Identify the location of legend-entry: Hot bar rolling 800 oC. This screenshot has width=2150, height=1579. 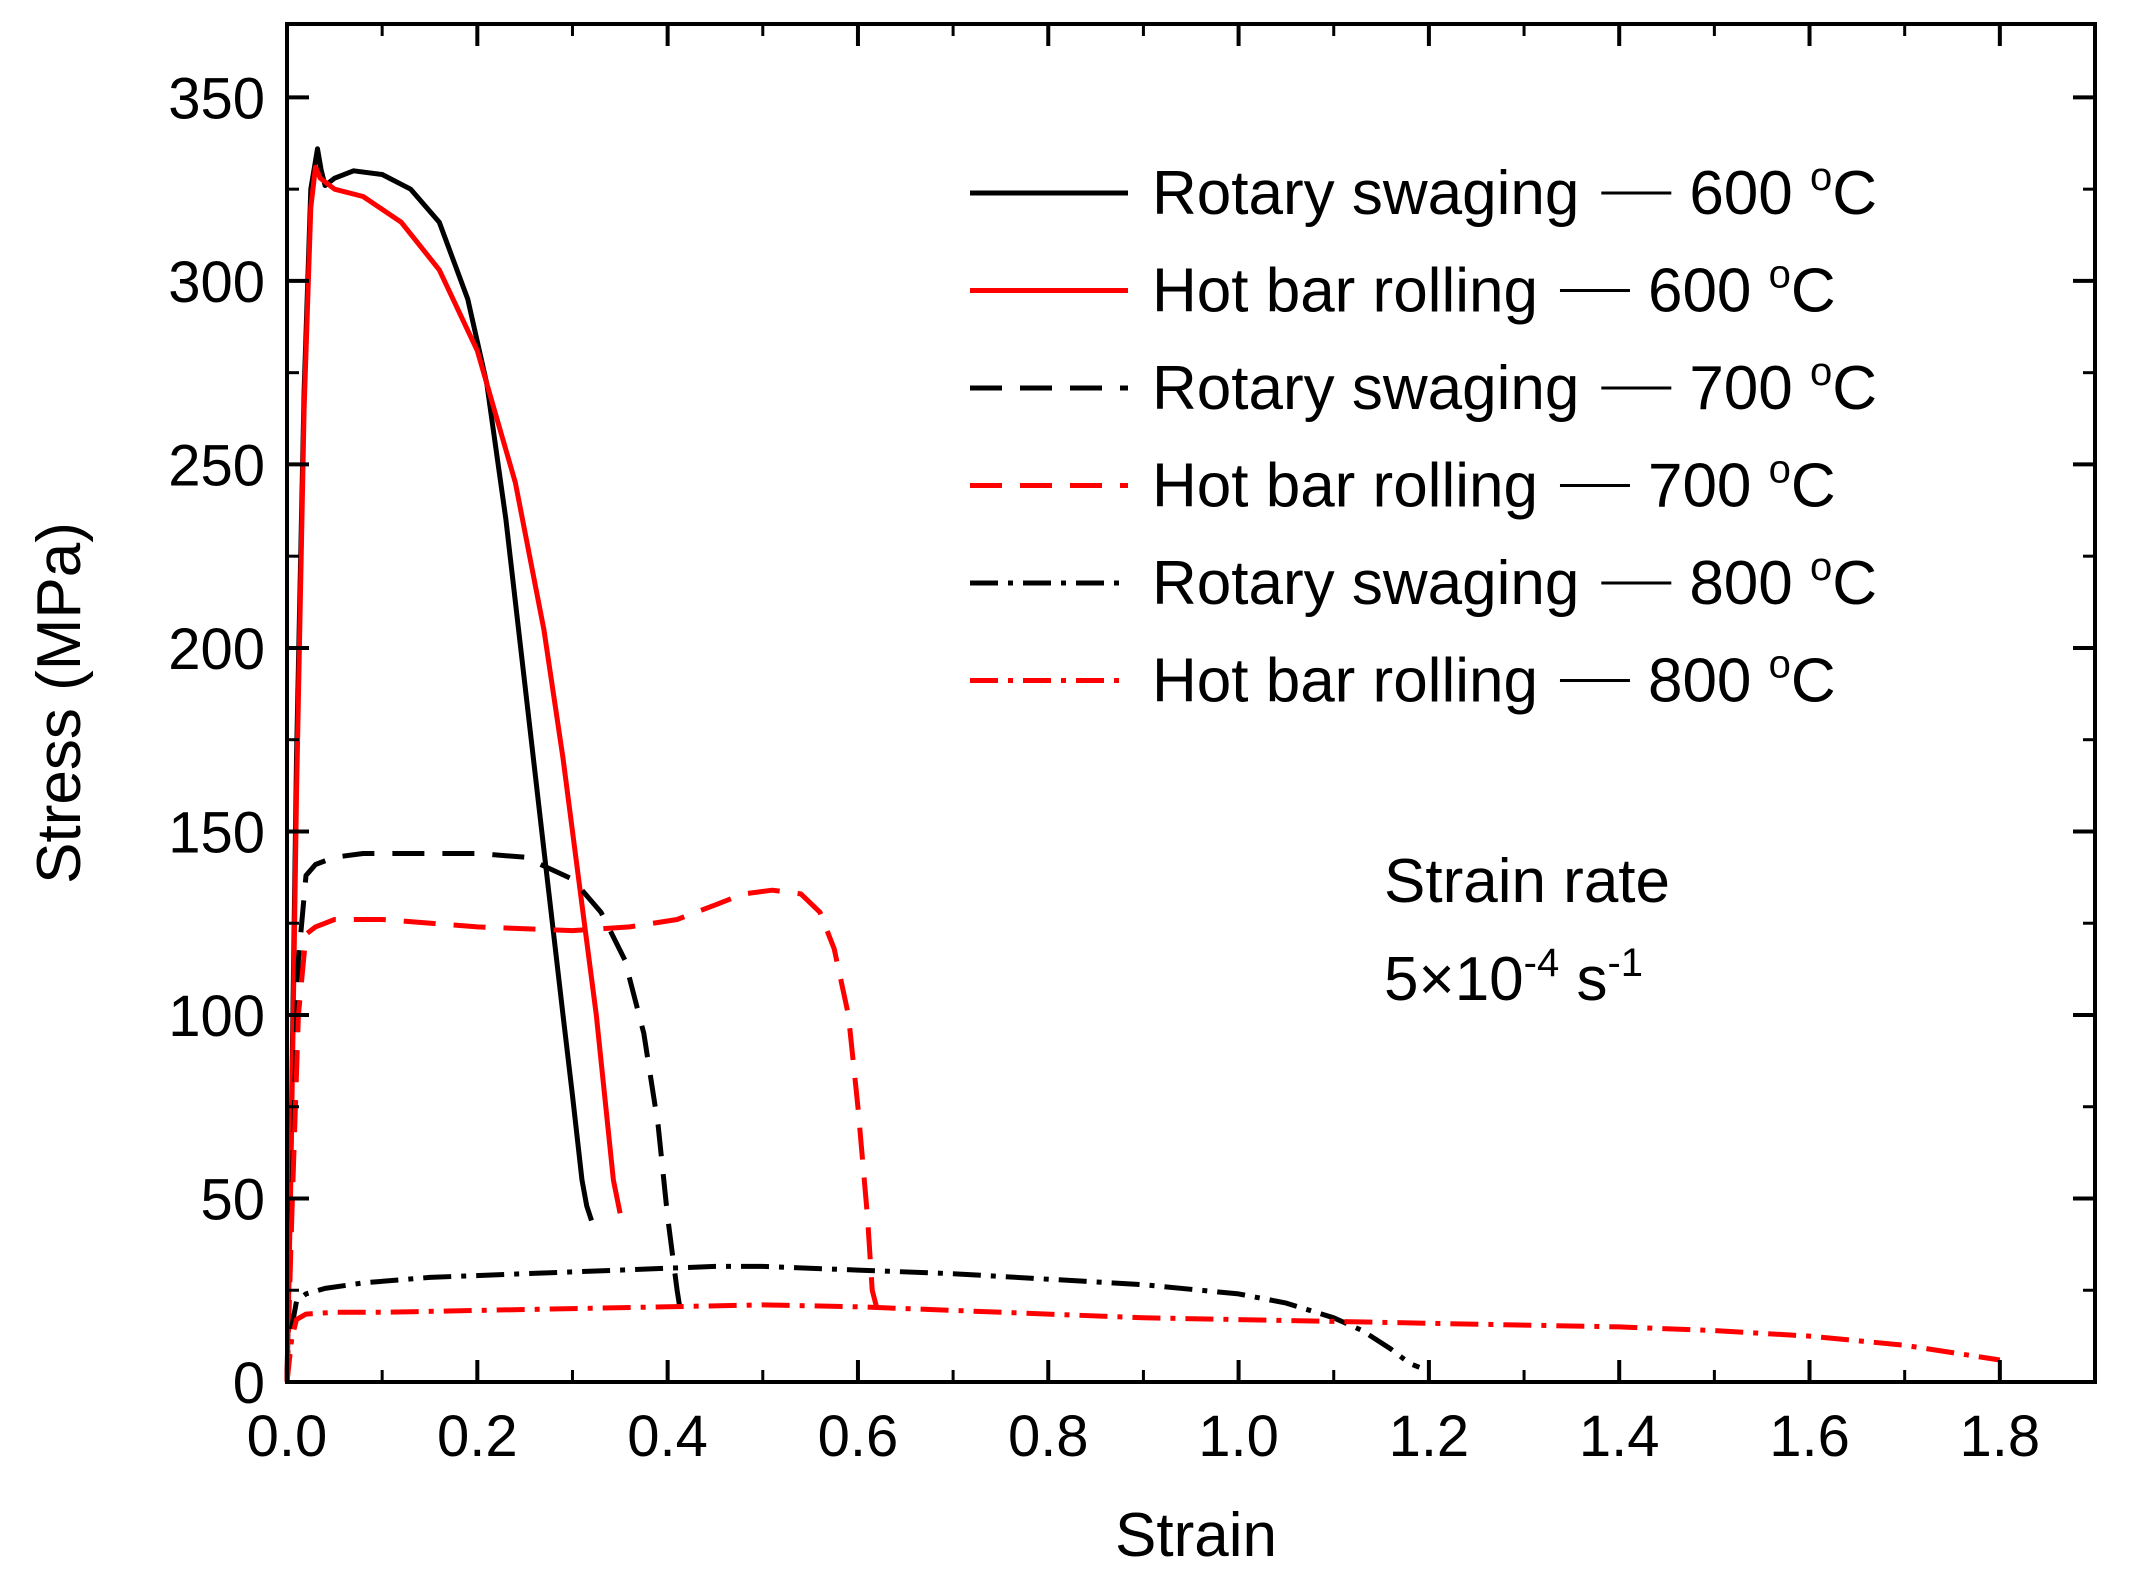
(1403, 679).